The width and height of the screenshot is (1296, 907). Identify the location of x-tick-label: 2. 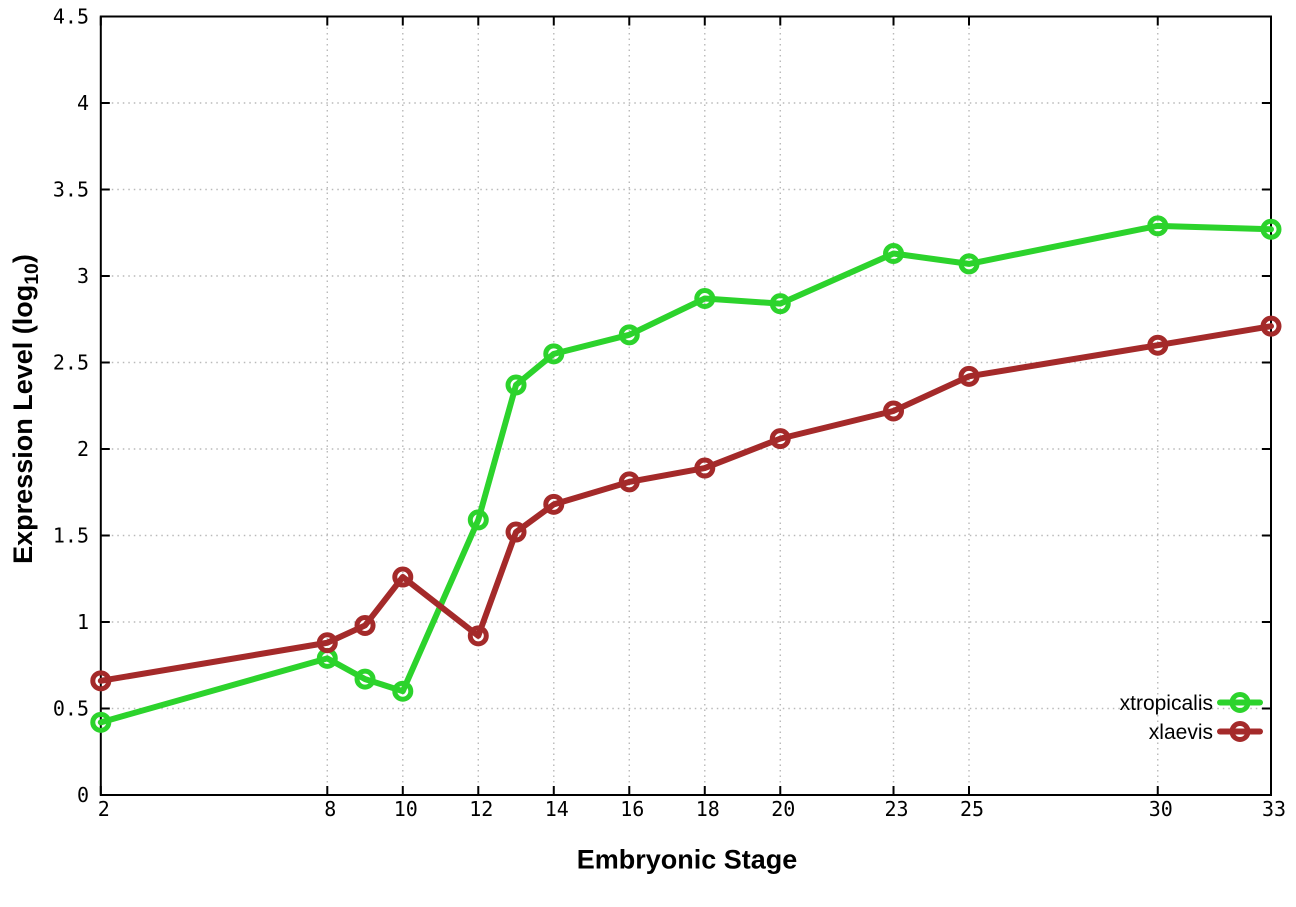
(104, 809).